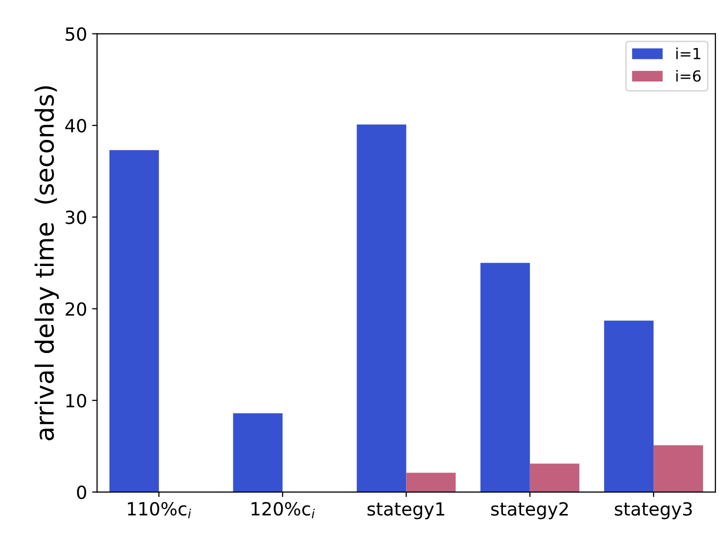  I want to click on y-tick-label: 0, so click(81, 493).